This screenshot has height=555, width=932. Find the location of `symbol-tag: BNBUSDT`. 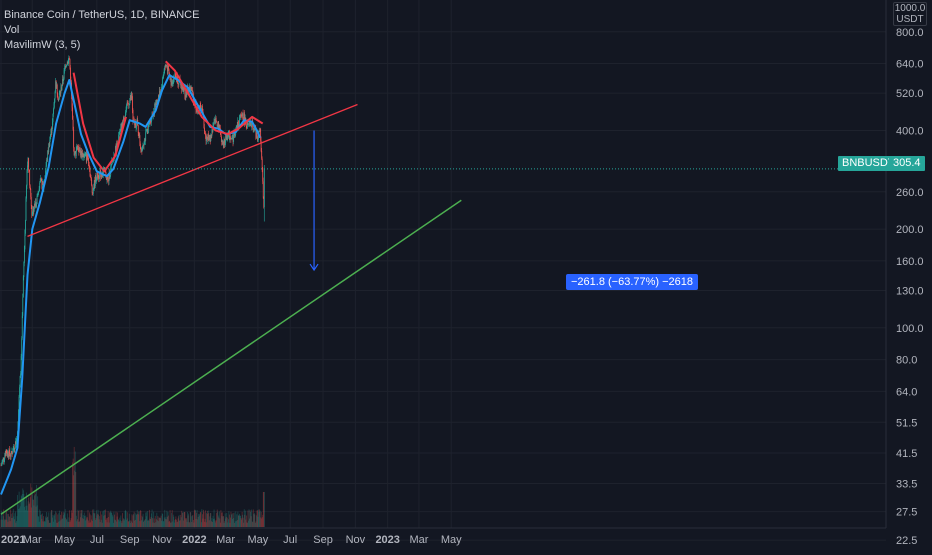

symbol-tag: BNBUSDT is located at coordinates (868, 163).